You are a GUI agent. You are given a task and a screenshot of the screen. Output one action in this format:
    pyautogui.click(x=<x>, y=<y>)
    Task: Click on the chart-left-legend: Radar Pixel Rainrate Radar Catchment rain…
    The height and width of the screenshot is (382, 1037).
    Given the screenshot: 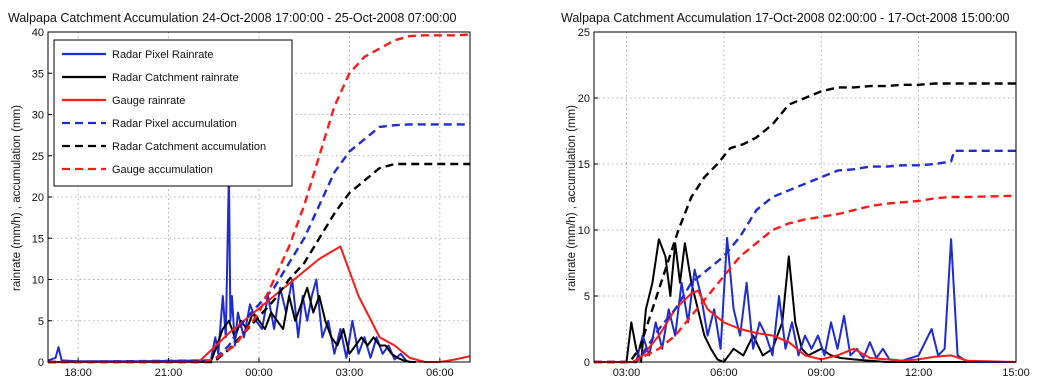 What is the action you would take?
    pyautogui.click(x=173, y=113)
    